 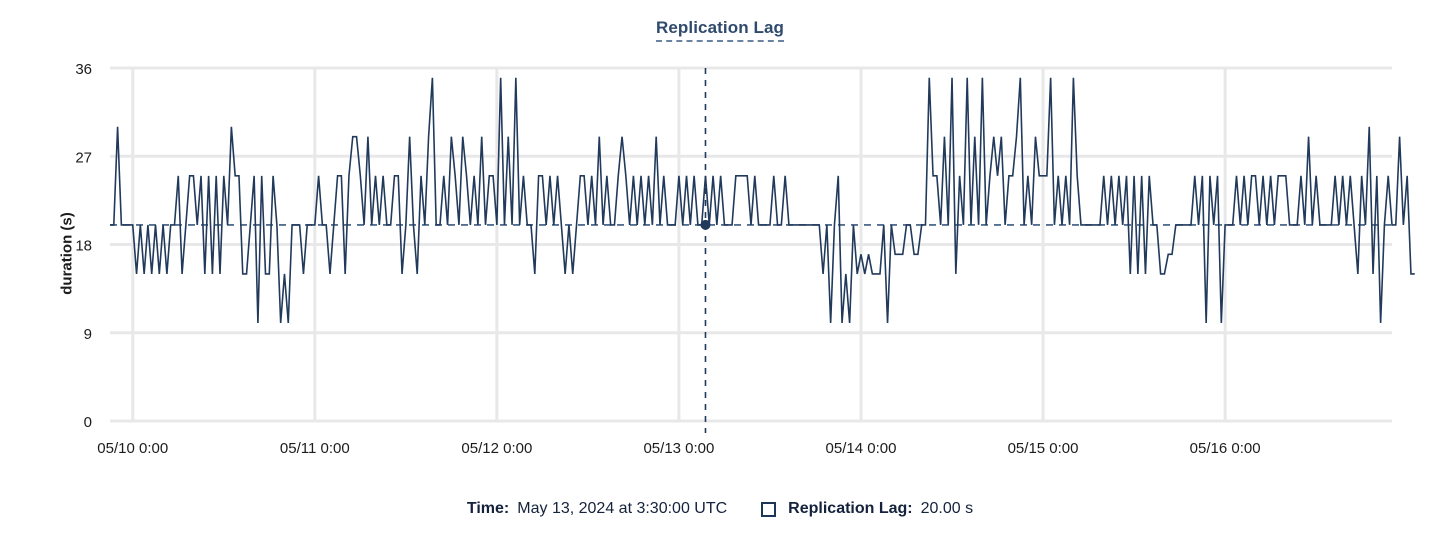 What do you see at coordinates (83, 157) in the screenshot?
I see `svg-text: 27` at bounding box center [83, 157].